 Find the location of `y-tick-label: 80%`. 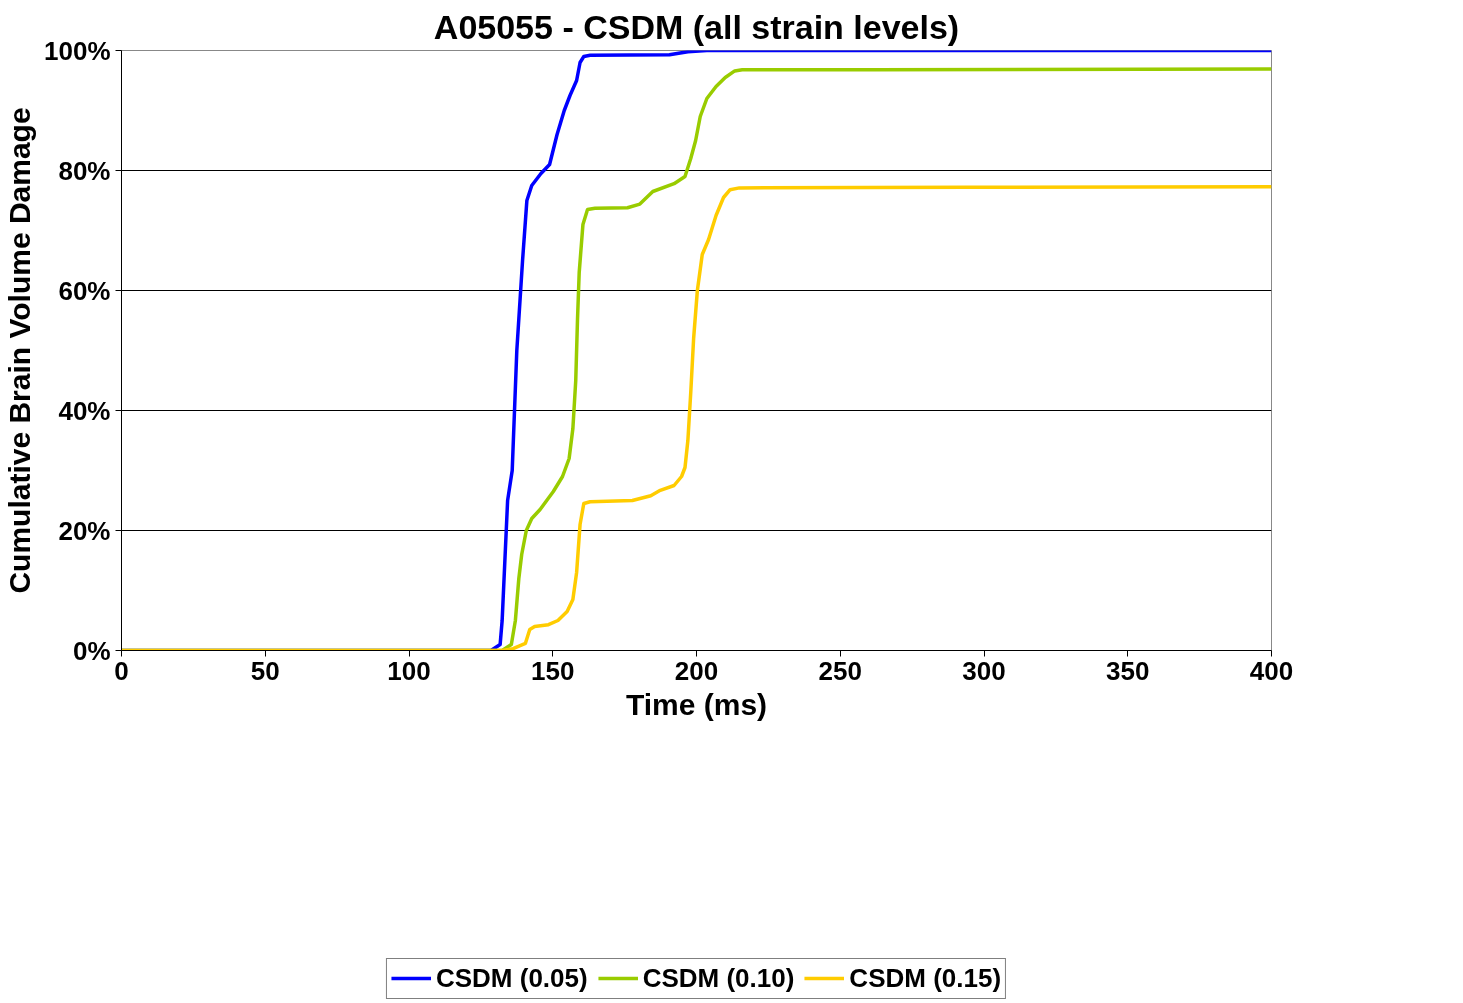

y-tick-label: 80% is located at coordinates (84, 170).